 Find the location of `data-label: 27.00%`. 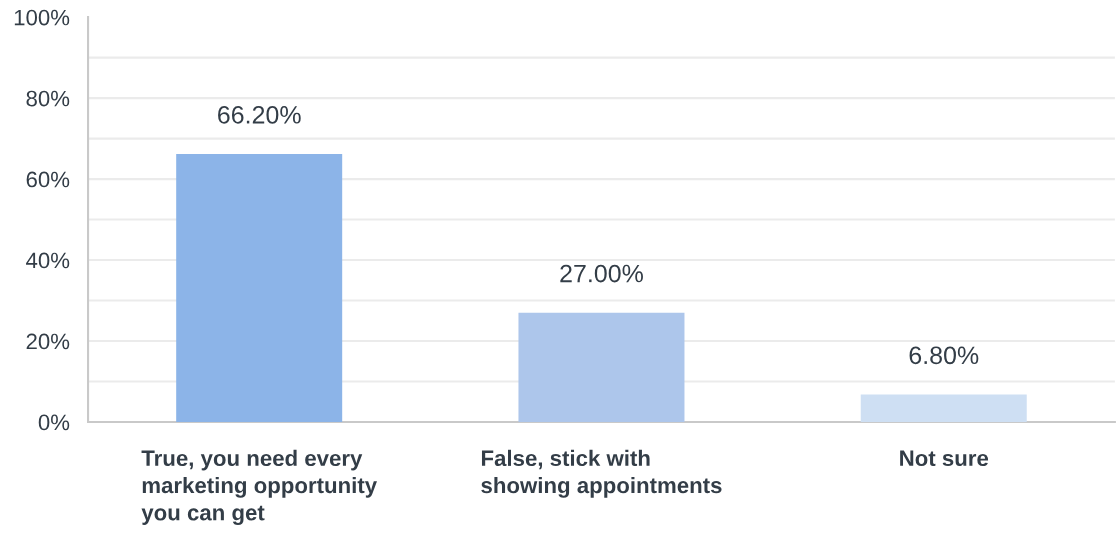

data-label: 27.00% is located at coordinates (601, 273).